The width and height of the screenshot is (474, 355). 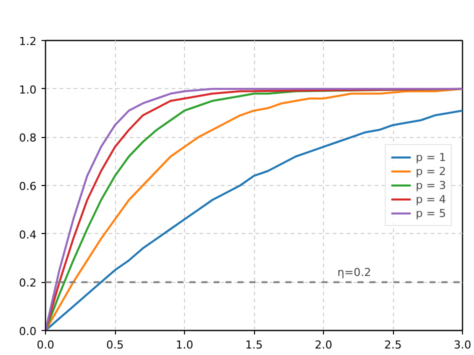 I want to click on y-tick-label: 0.8, so click(x=28, y=138).